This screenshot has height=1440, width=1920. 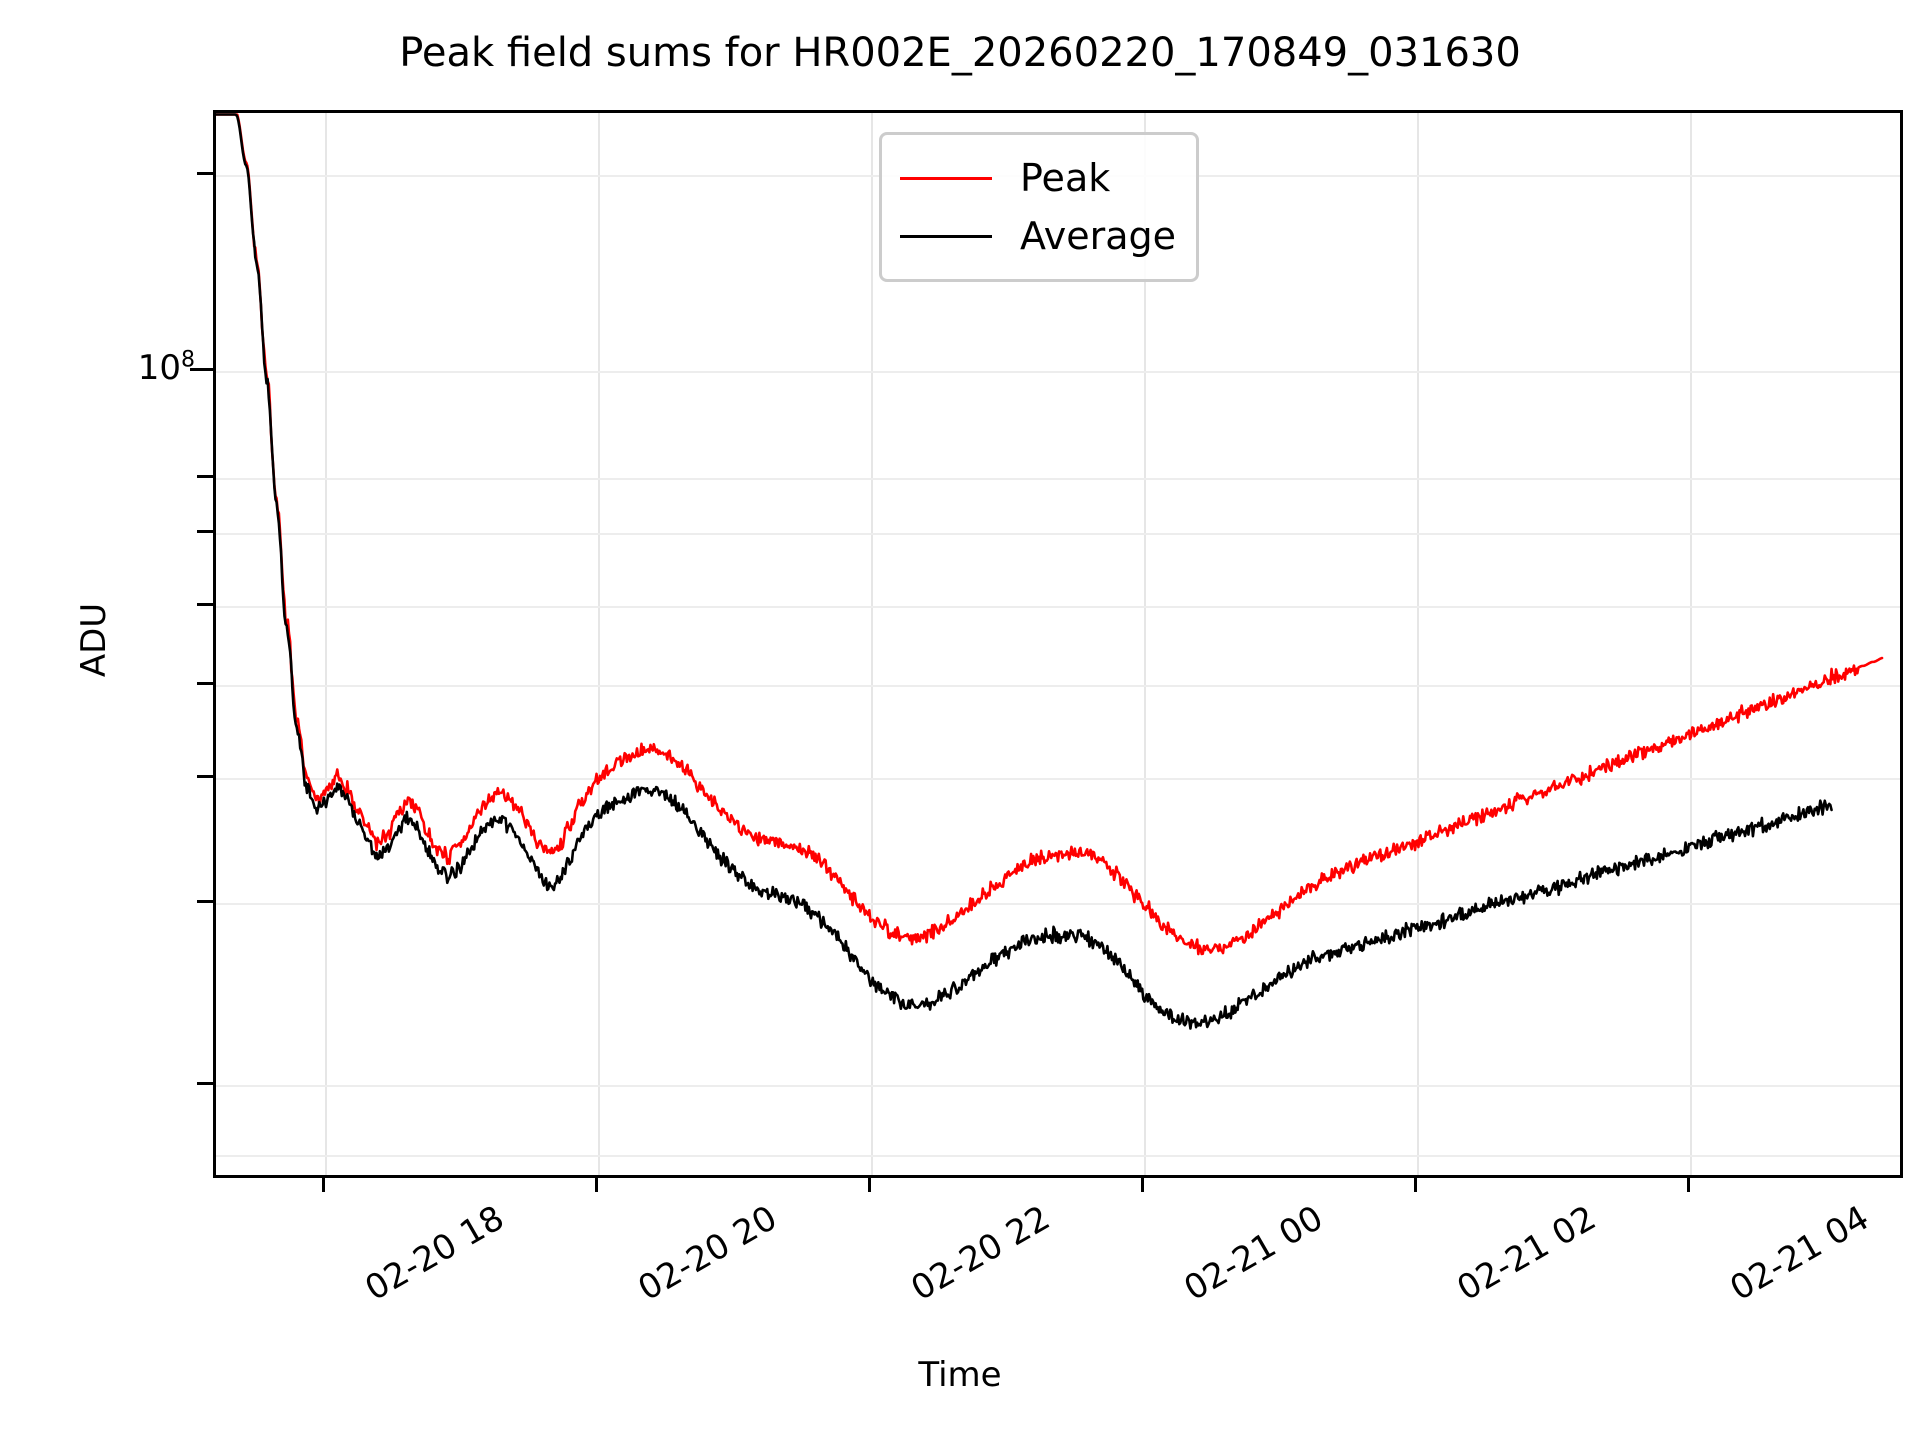 What do you see at coordinates (946, 236) in the screenshot?
I see `legend-line-icon-average` at bounding box center [946, 236].